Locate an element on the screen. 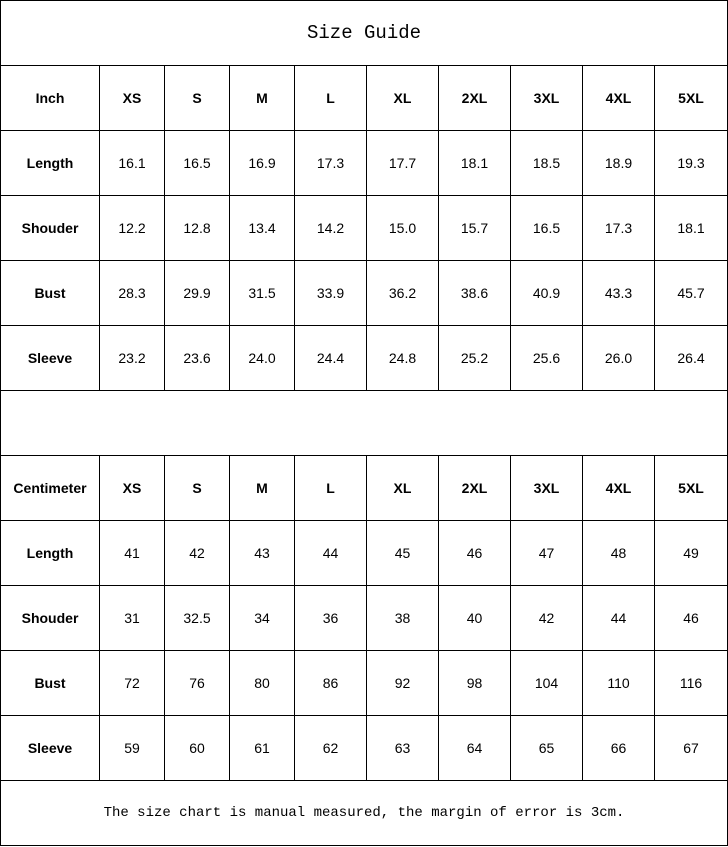  measurement-value: 18.9 is located at coordinates (618, 163).